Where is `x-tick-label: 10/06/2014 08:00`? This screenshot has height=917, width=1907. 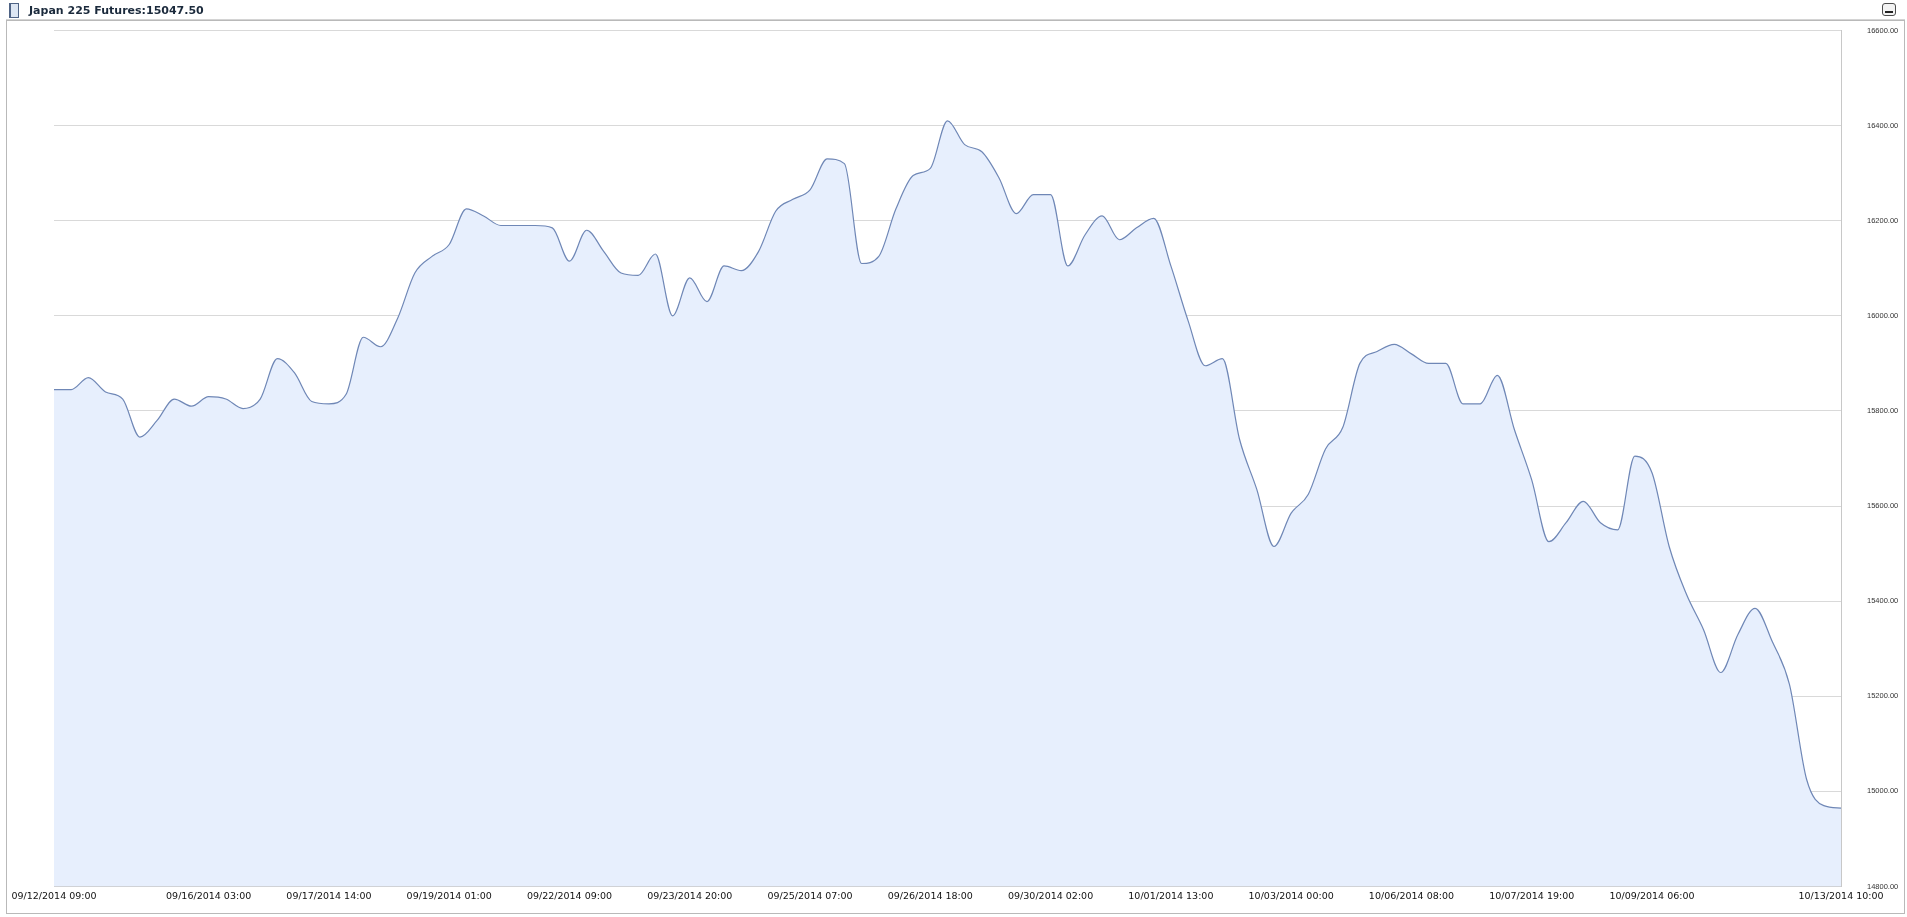
x-tick-label: 10/06/2014 08:00 is located at coordinates (1411, 895).